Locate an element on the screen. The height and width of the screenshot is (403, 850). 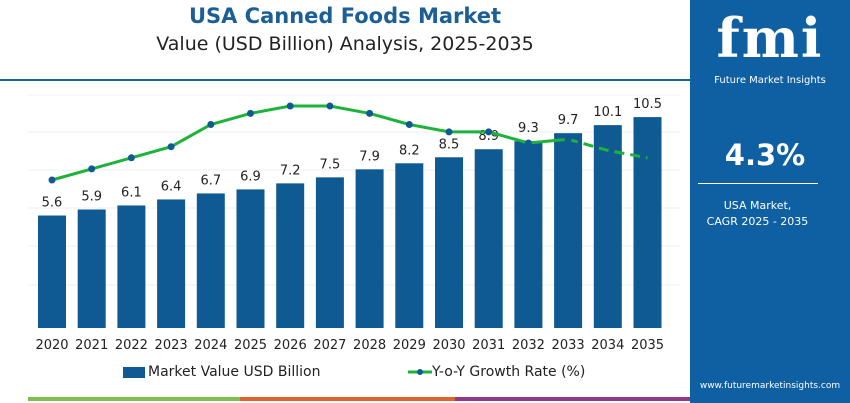
x-tick-label: 2022 is located at coordinates (131, 345).